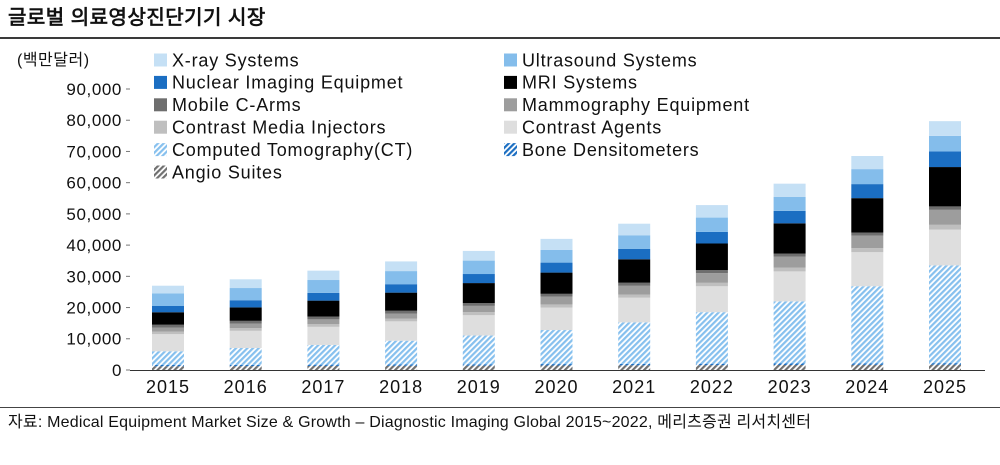  What do you see at coordinates (867, 242) in the screenshot?
I see `bar-mammography-equipment-2024` at bounding box center [867, 242].